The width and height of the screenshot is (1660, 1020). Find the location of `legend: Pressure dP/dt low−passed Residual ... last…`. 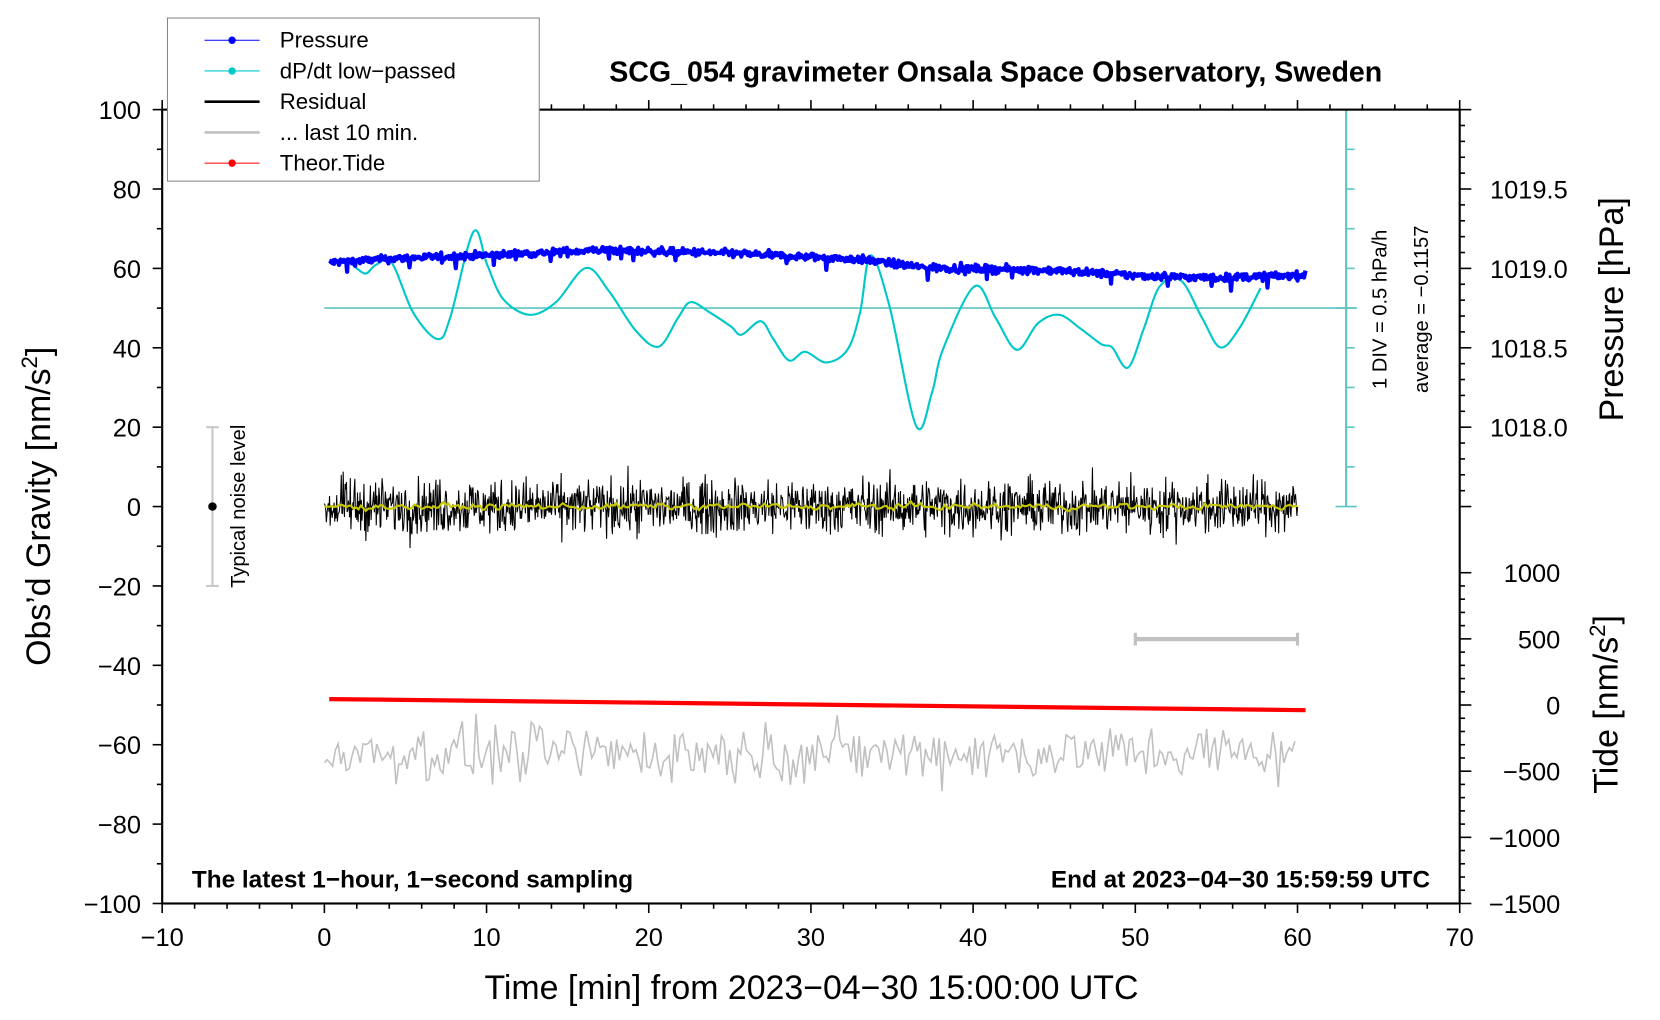

legend: Pressure dP/dt low−passed Residual ... last… is located at coordinates (353, 99).